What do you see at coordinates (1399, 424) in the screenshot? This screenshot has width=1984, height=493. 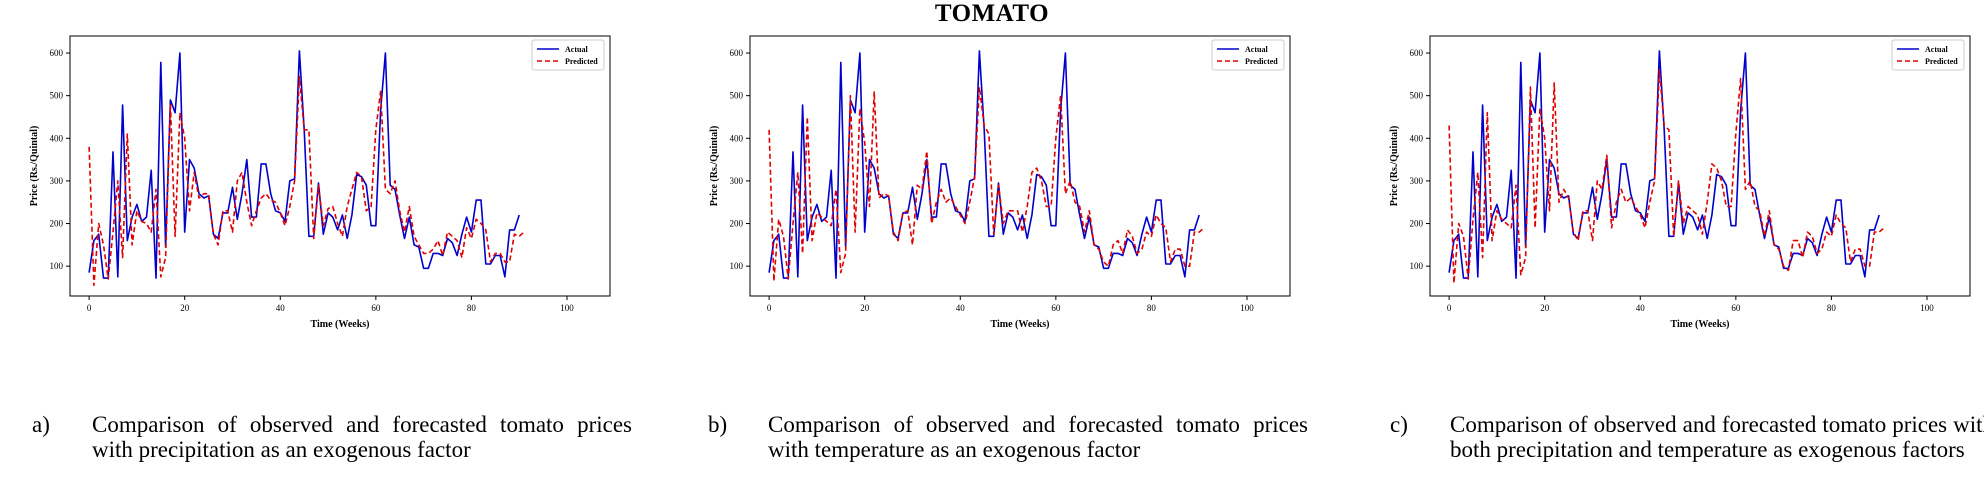 I see `caption-c-letter: c)` at bounding box center [1399, 424].